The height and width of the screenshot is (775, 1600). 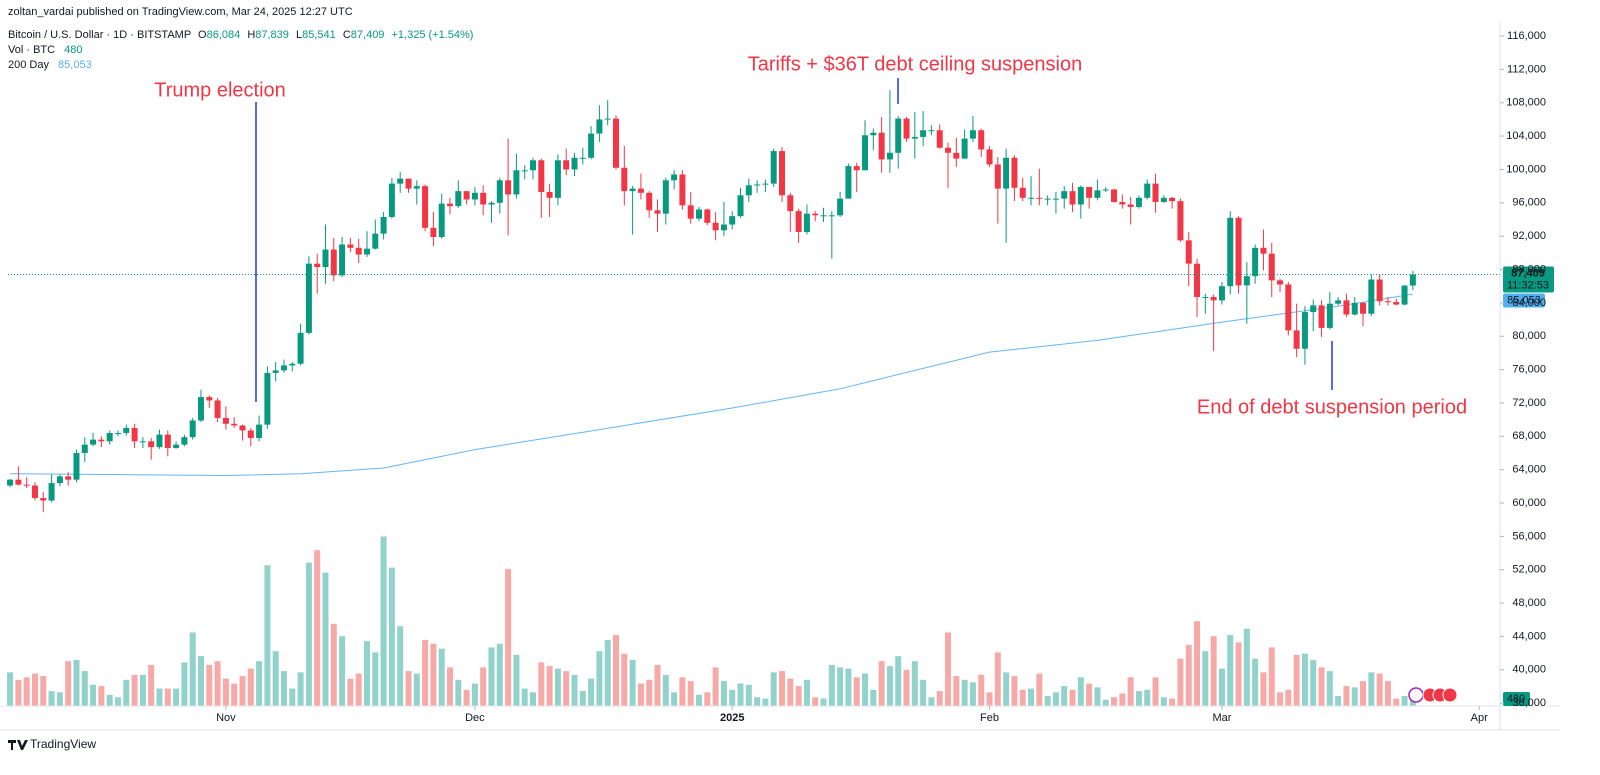 I want to click on y-tick-label: 84,000, so click(x=1529, y=303).